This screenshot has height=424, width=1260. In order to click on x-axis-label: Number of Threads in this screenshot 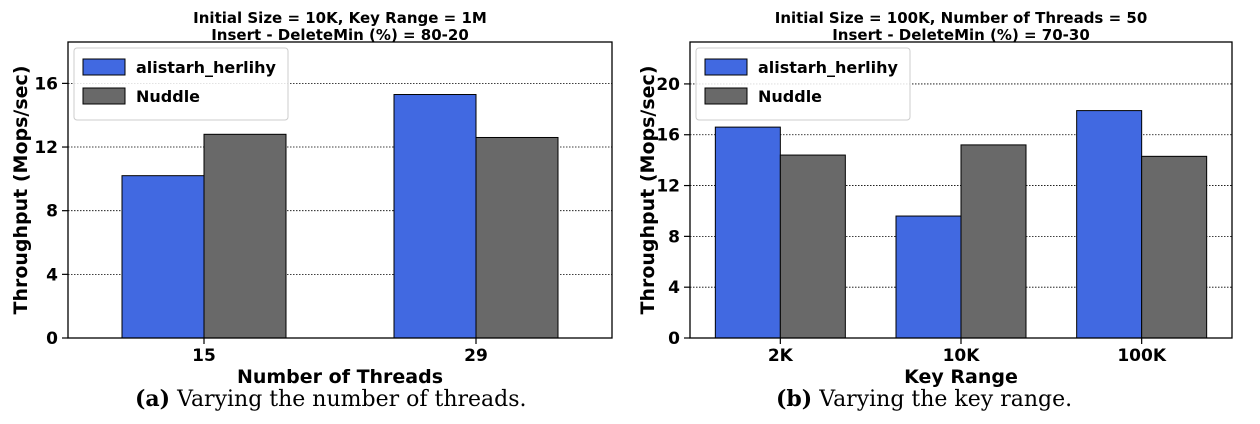, I will do `click(340, 377)`.